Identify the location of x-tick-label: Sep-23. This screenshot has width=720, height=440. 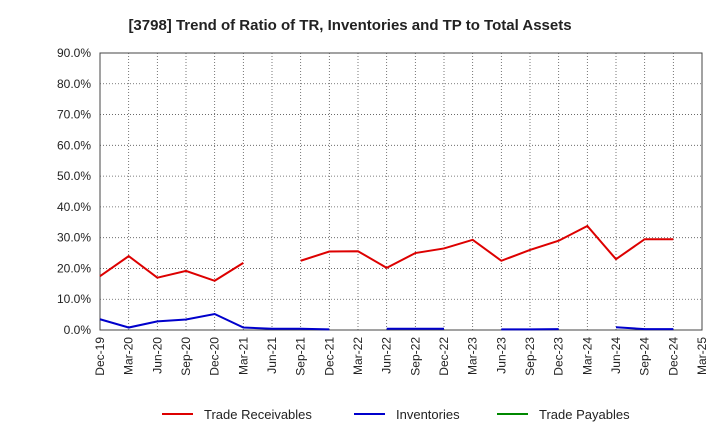
(530, 356).